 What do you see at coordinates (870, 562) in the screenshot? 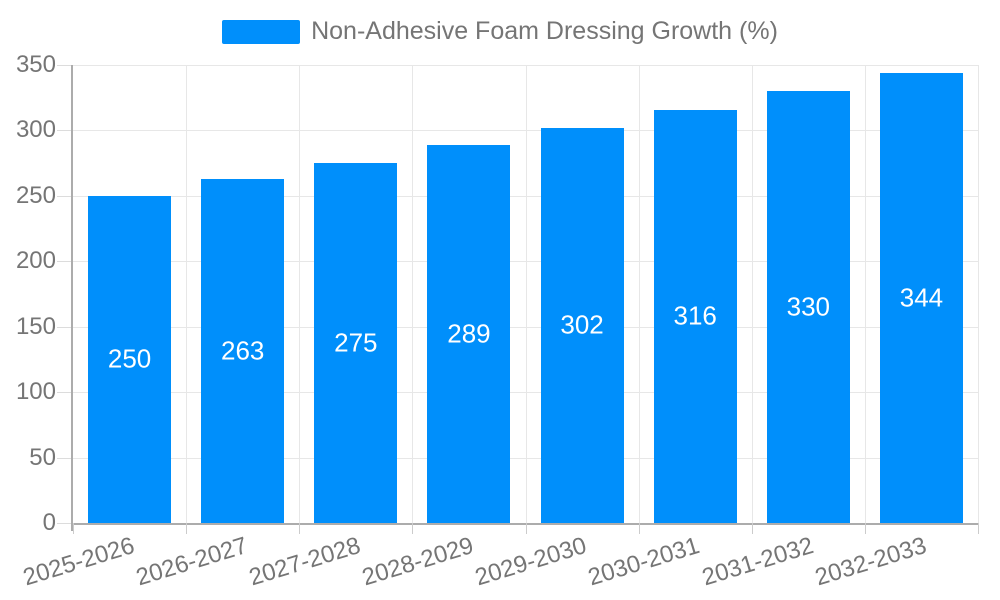
I see `x-axis-label: 2032-2033` at bounding box center [870, 562].